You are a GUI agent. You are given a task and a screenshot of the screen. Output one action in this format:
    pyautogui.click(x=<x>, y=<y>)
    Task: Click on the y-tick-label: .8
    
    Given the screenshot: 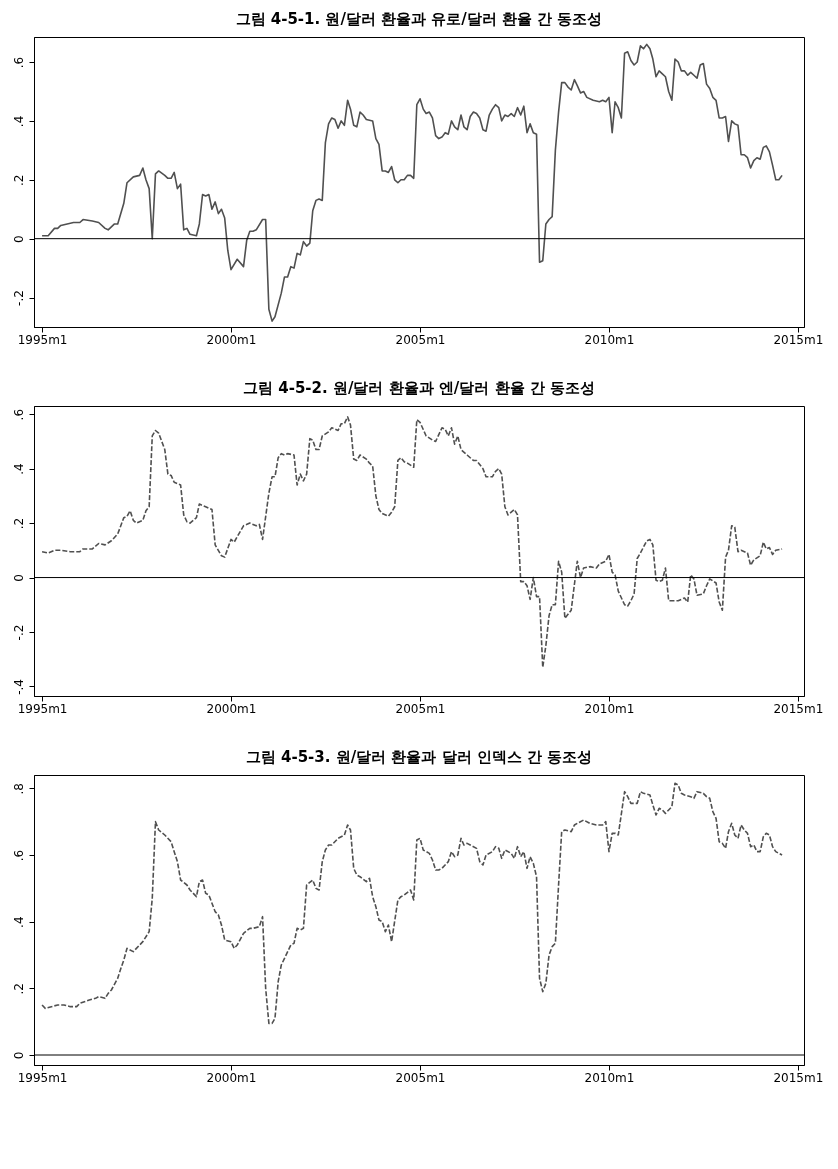 What is the action you would take?
    pyautogui.click(x=18, y=789)
    